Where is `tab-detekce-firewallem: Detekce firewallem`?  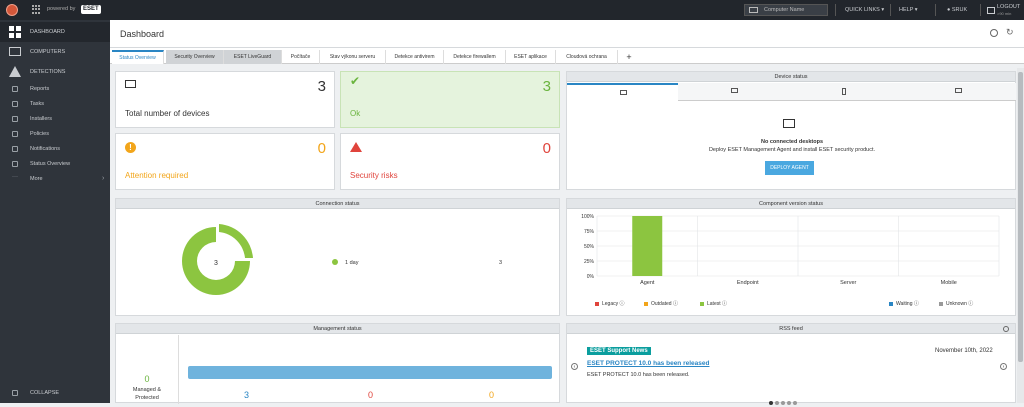
tab-detekce-firewallem: Detekce firewallem is located at coordinates (475, 57).